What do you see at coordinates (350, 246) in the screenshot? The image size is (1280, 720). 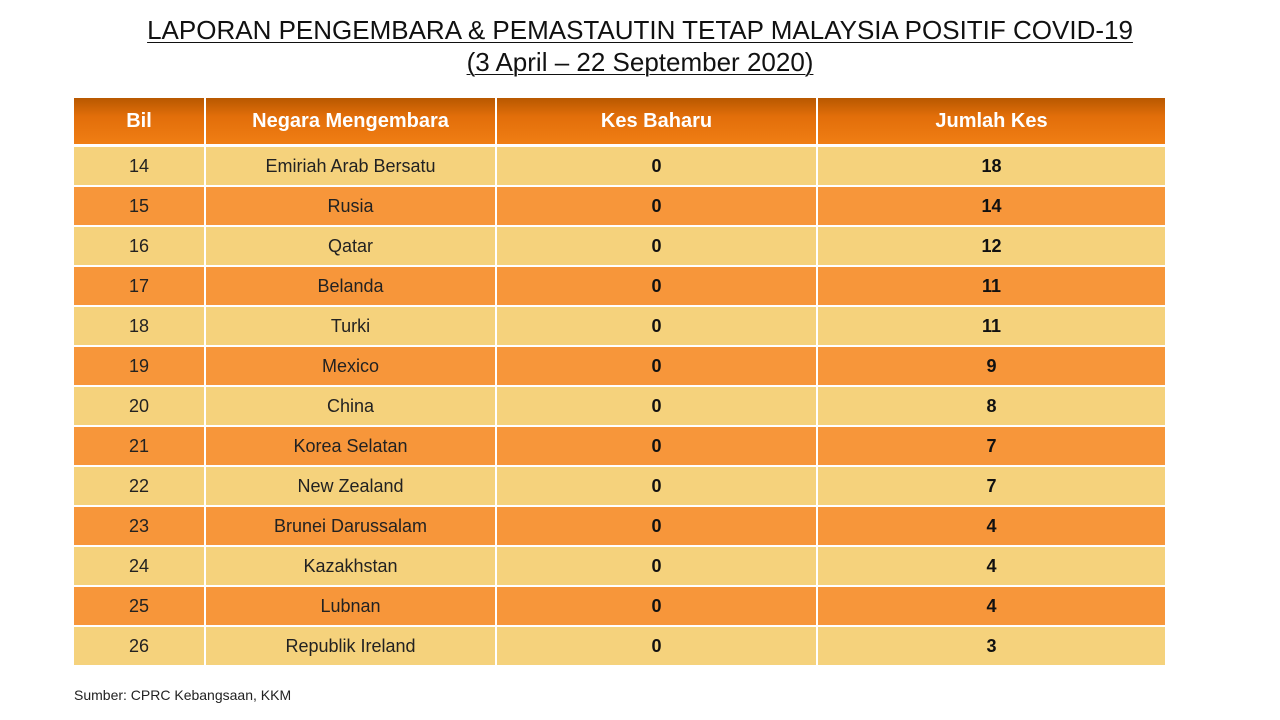 I see `cell-negara: Qatar` at bounding box center [350, 246].